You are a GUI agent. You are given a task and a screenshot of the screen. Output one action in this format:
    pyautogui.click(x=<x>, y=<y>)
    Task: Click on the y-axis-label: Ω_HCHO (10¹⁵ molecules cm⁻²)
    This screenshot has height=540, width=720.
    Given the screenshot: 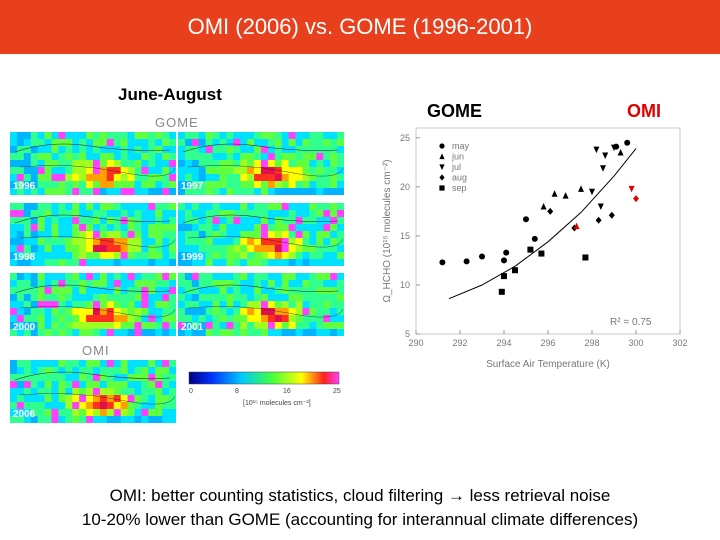 What is the action you would take?
    pyautogui.click(x=387, y=230)
    